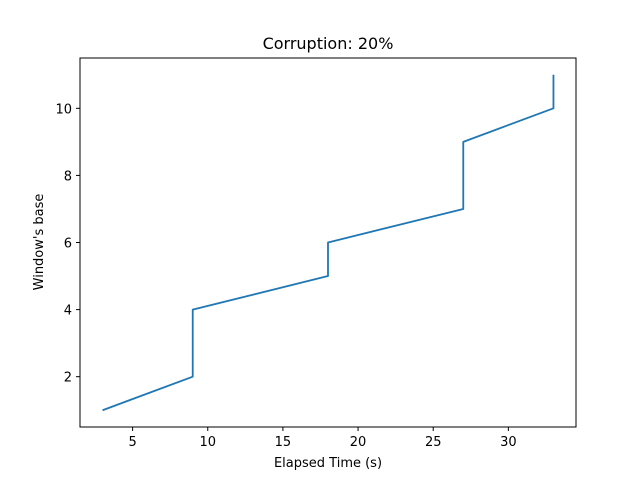  What do you see at coordinates (39, 242) in the screenshot?
I see `y-axis-label: Window's base` at bounding box center [39, 242].